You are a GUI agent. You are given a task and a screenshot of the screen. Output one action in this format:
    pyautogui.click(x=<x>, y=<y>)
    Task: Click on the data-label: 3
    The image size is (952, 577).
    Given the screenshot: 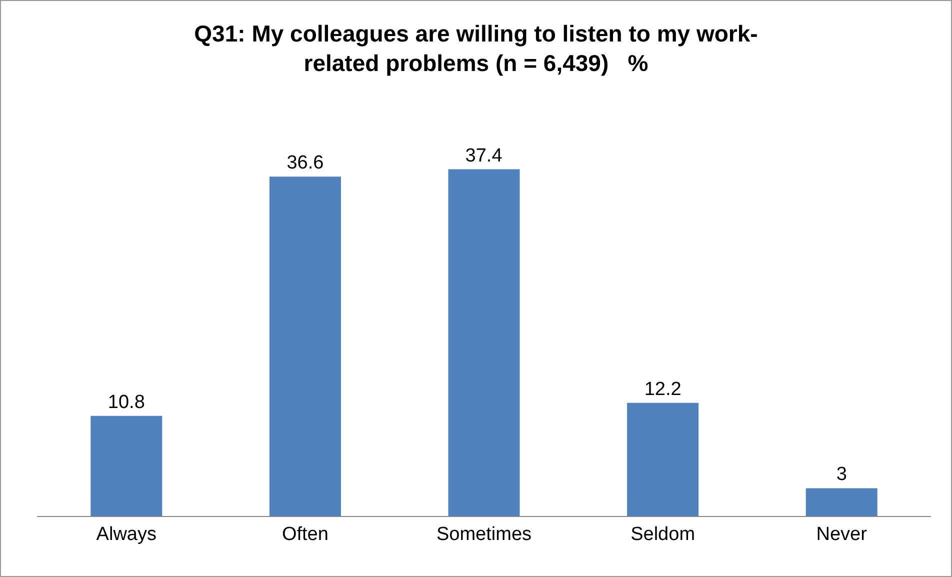 What is the action you would take?
    pyautogui.click(x=841, y=475)
    